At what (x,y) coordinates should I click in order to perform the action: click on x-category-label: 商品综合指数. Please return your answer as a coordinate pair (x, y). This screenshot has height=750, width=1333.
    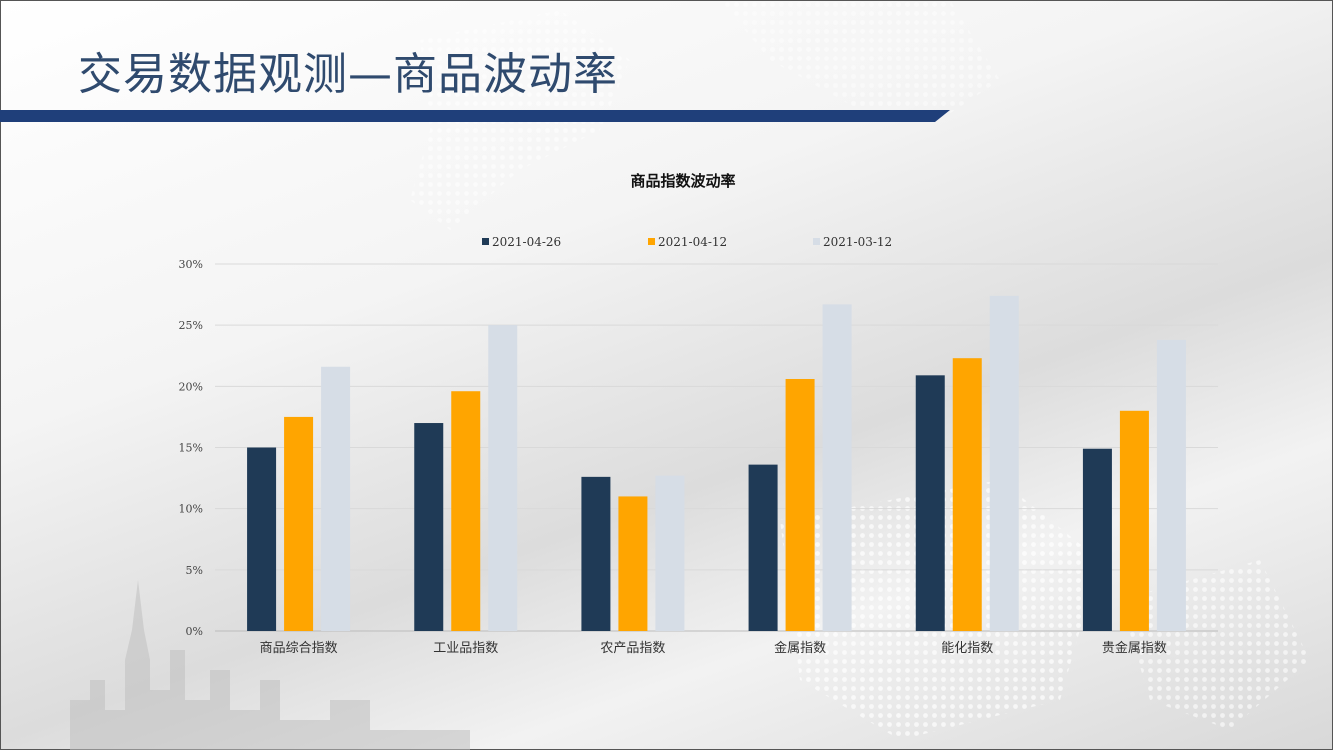
    Looking at the image, I should click on (299, 648).